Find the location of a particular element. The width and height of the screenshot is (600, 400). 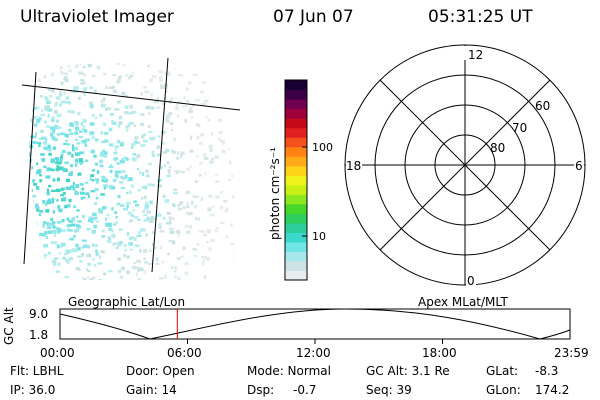

mlt-label-6: 6 is located at coordinates (579, 166).